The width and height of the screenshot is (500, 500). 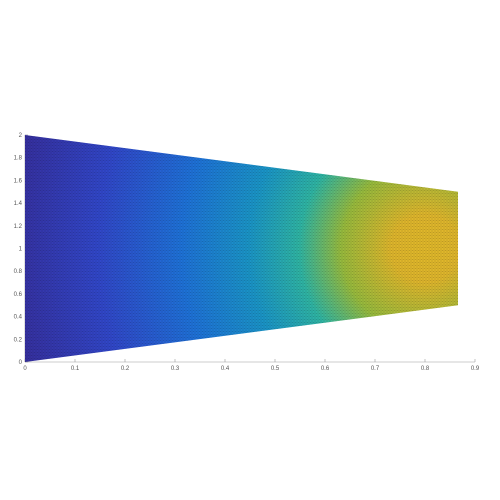 I want to click on x-tick-label: 0.1, so click(x=75, y=369).